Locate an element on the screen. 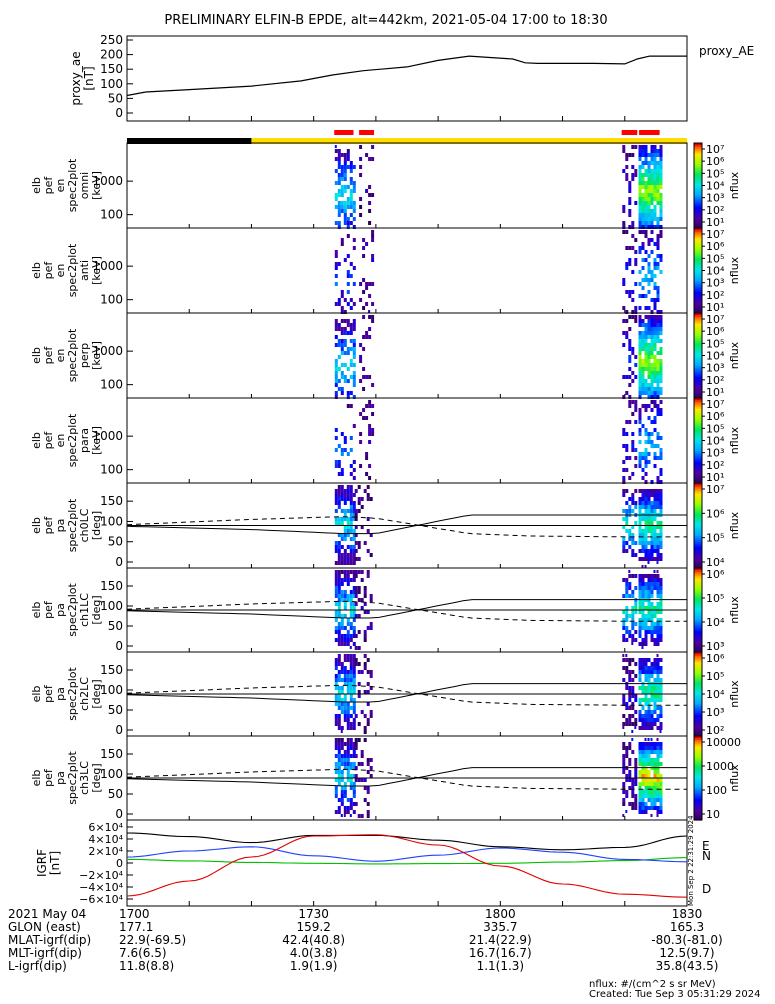 This screenshot has height=1004, width=775. pa-losscone-line is located at coordinates (406, 609).